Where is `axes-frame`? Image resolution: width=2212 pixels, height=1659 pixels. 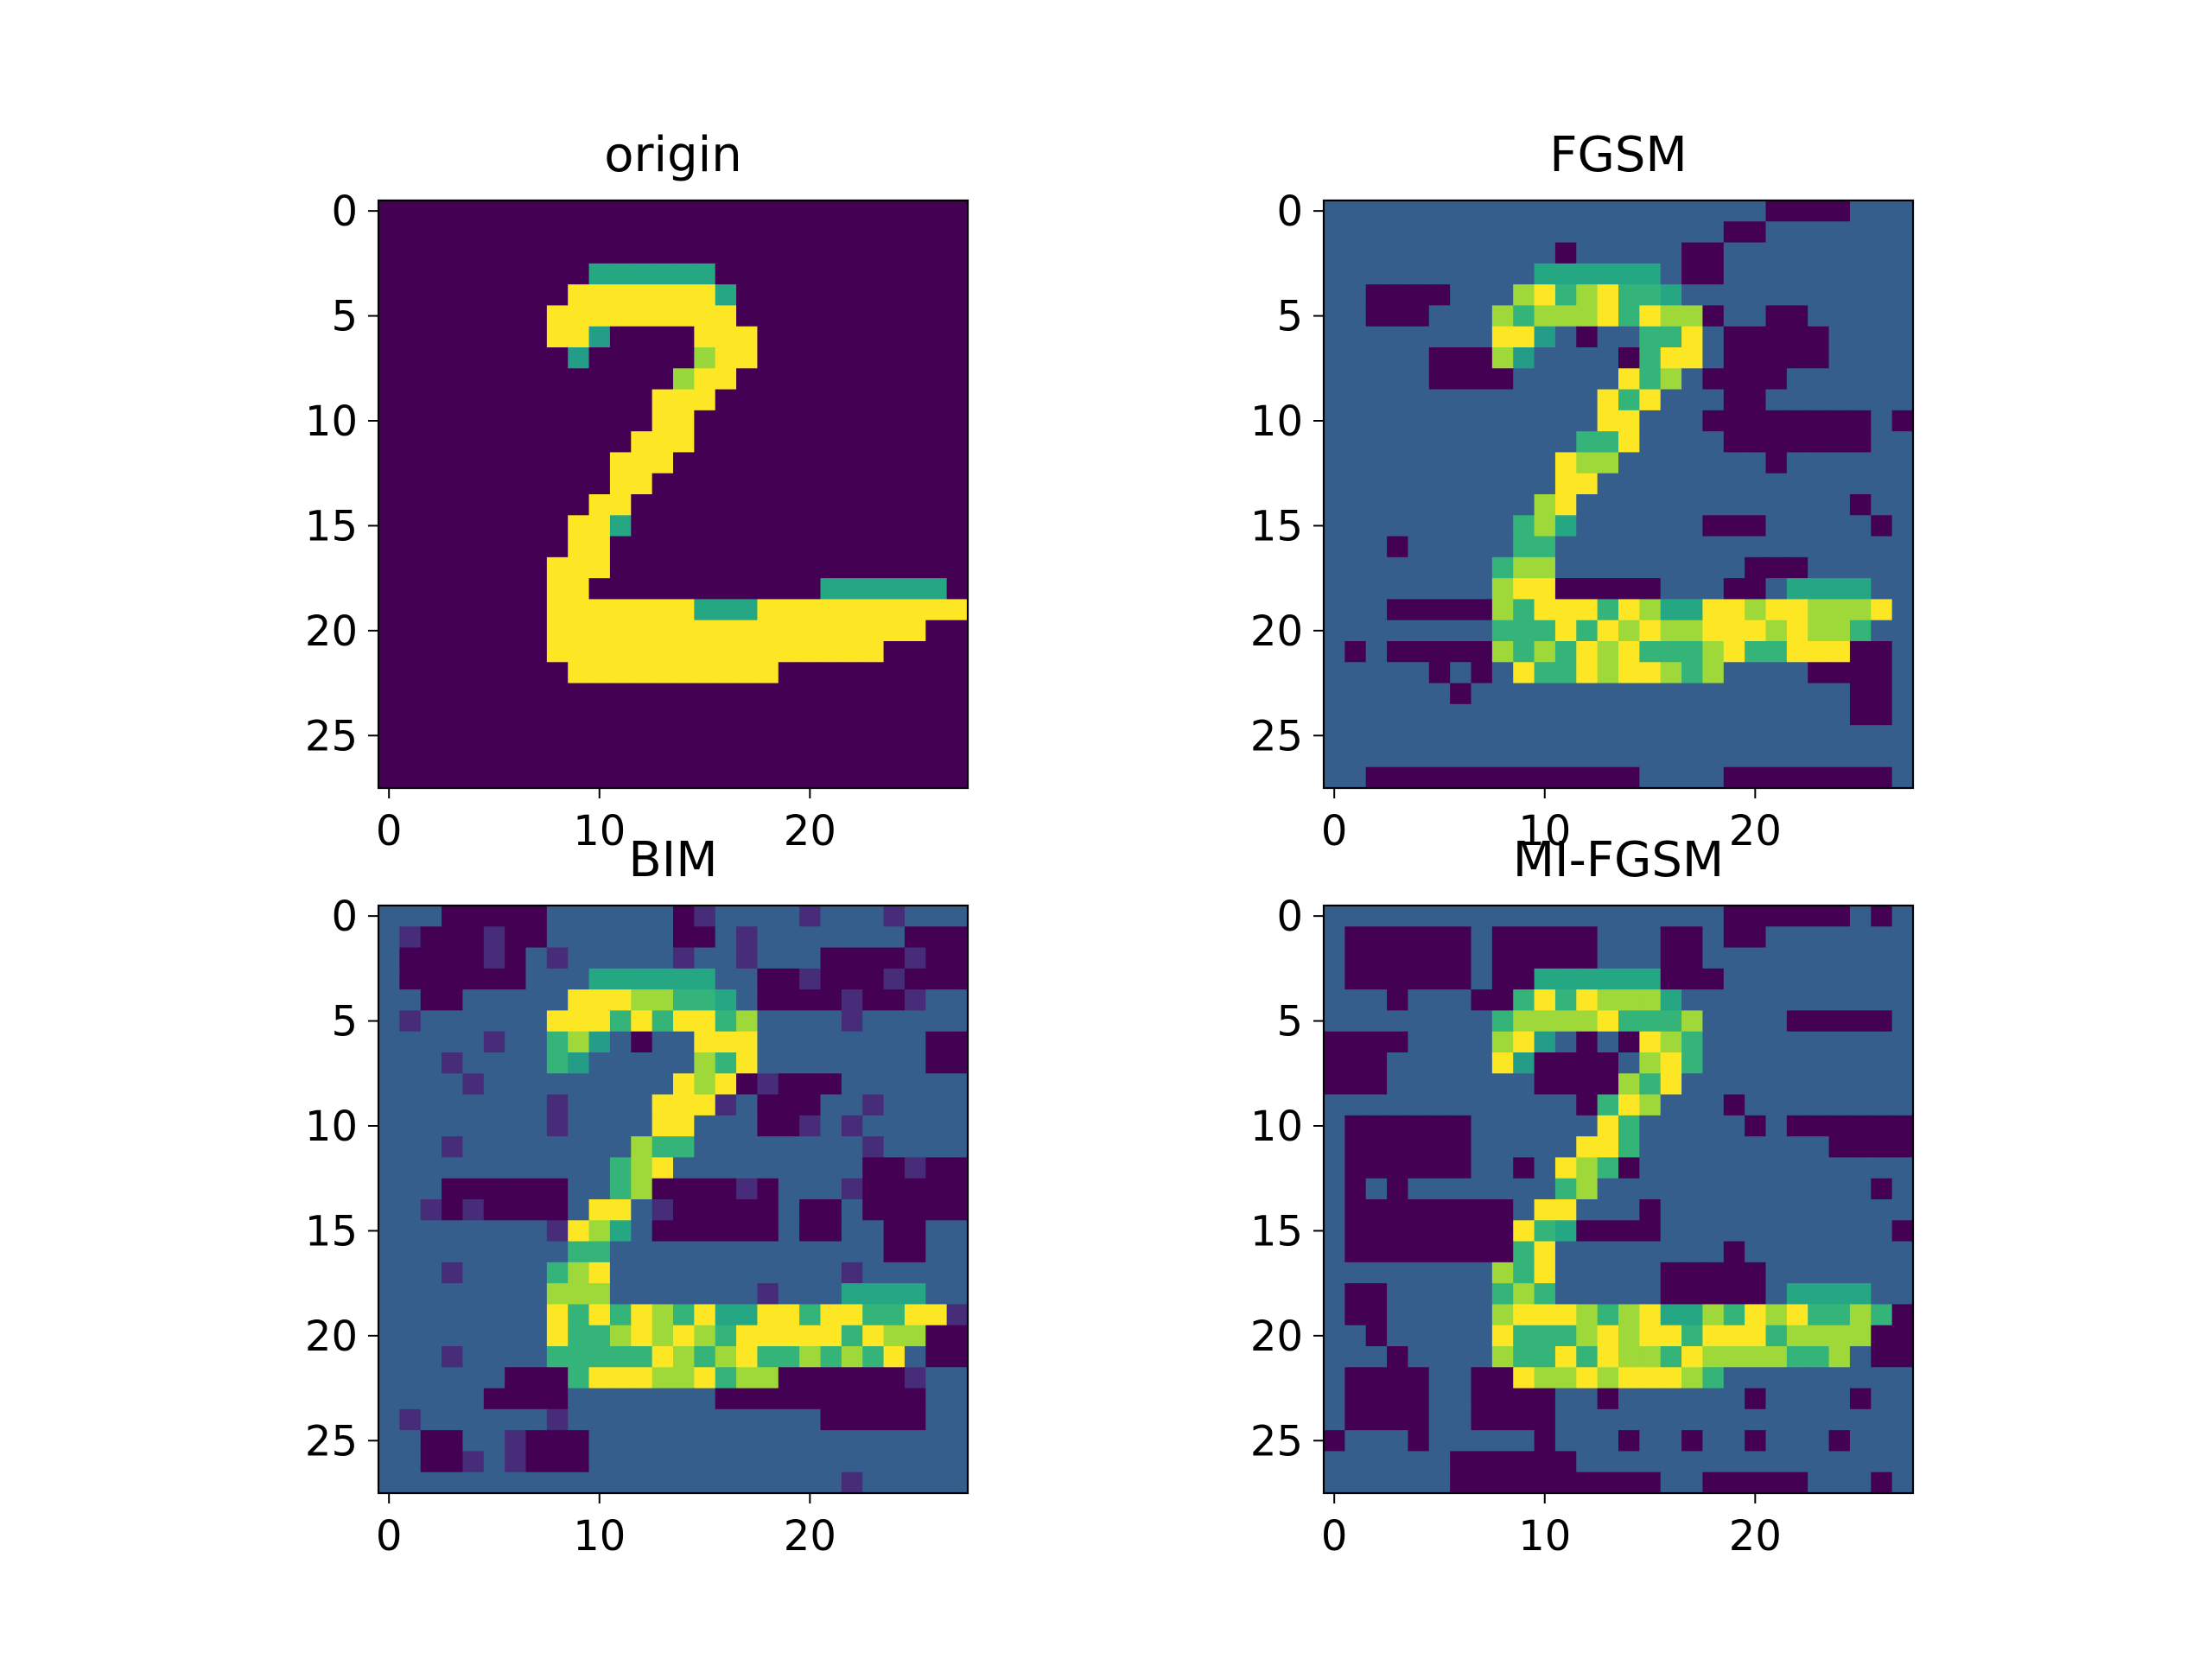 axes-frame is located at coordinates (673, 1199).